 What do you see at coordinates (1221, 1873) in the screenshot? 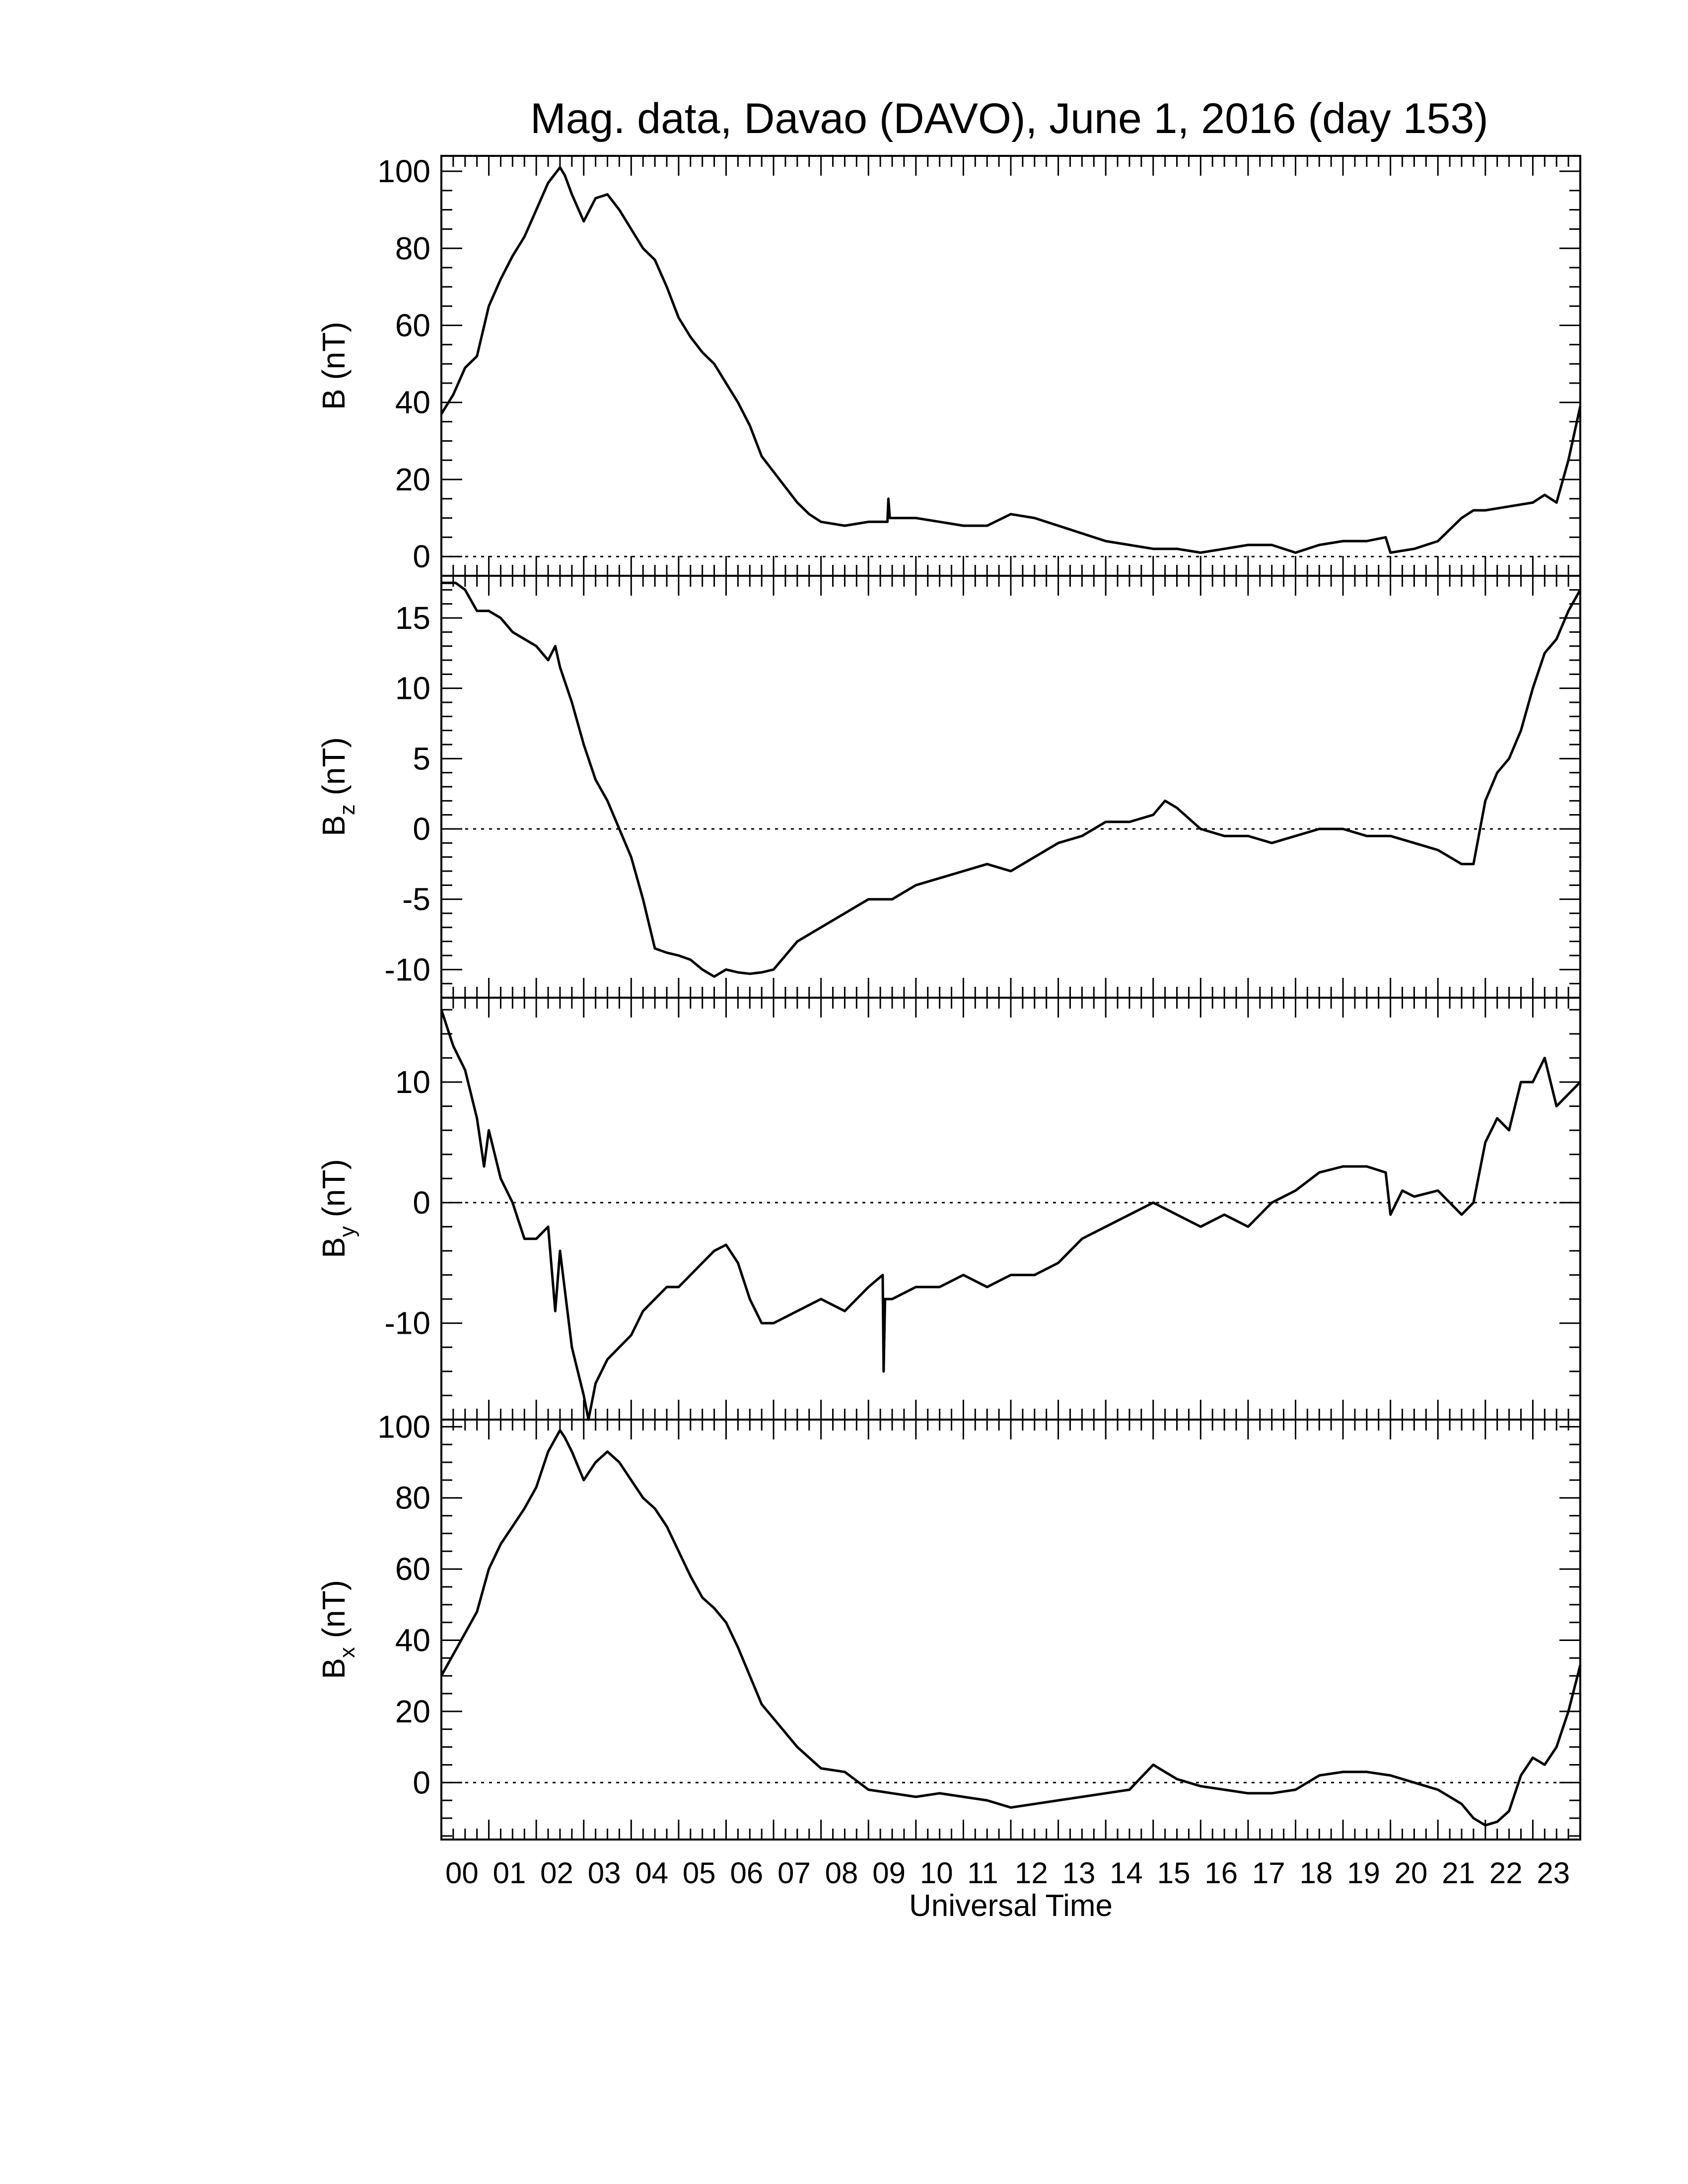
I see `x-tick-label: 16` at bounding box center [1221, 1873].